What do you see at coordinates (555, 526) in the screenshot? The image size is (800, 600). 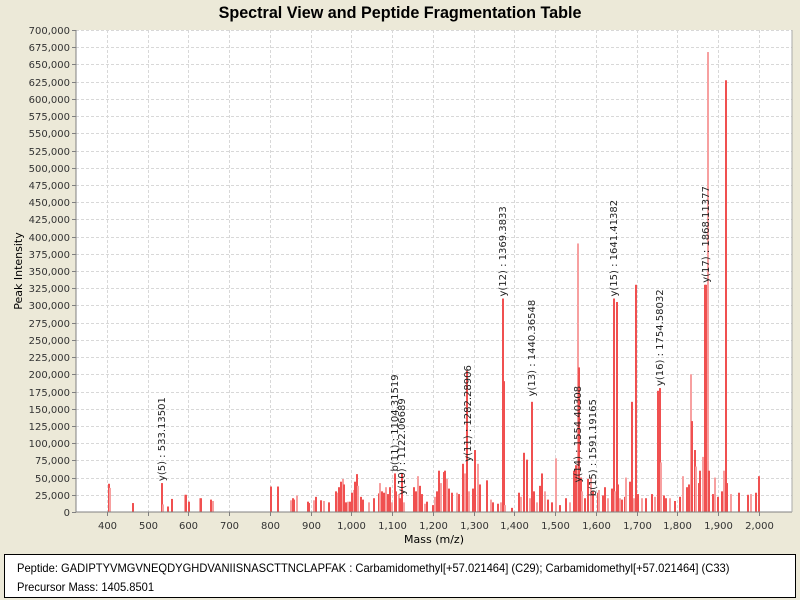 I see `x-tick-label: 1,500` at bounding box center [555, 526].